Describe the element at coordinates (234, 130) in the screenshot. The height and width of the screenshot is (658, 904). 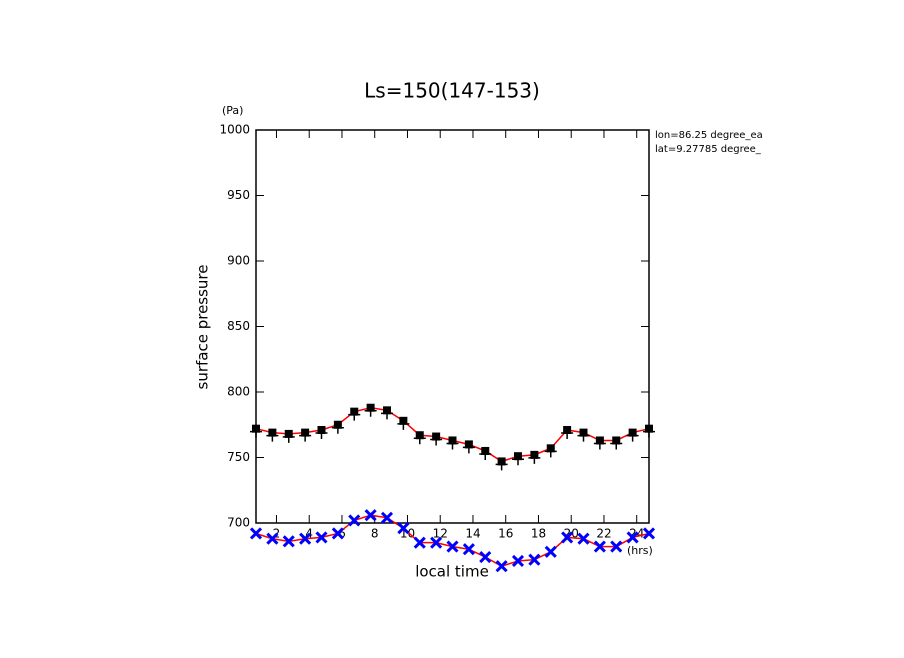
I see `y-tick-label: 1000` at that location.